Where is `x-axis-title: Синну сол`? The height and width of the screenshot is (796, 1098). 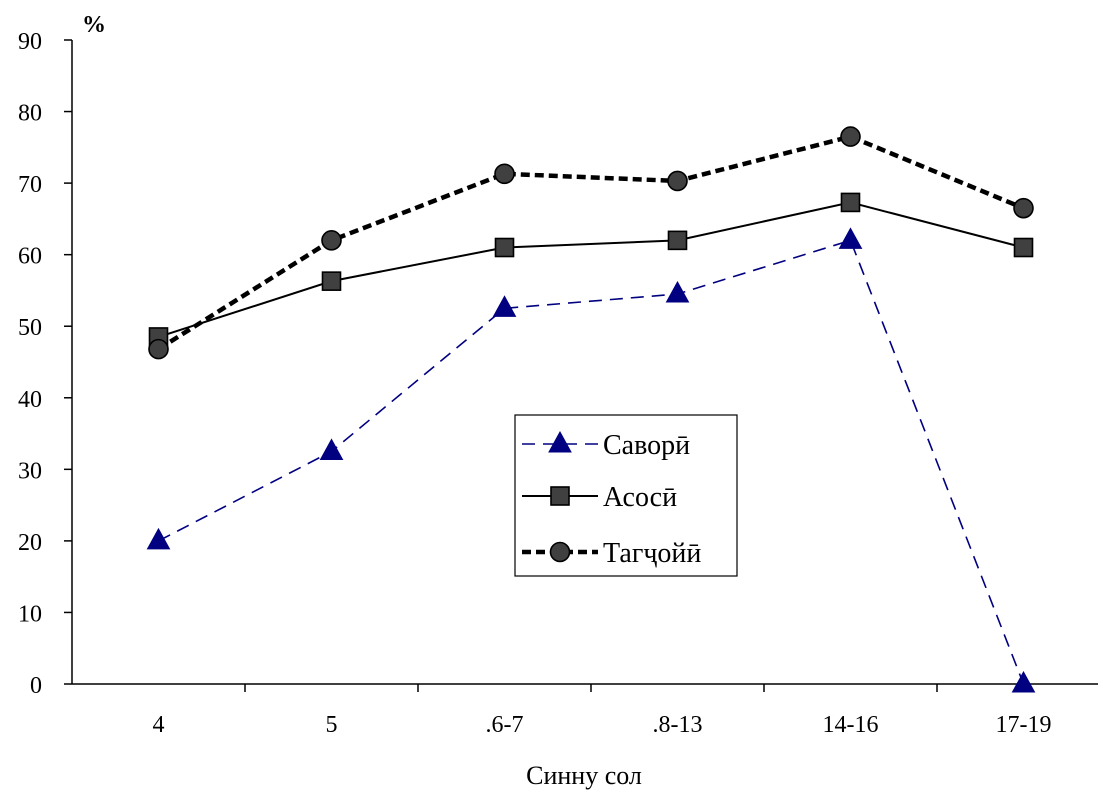 x-axis-title: Синну сол is located at coordinates (584, 775).